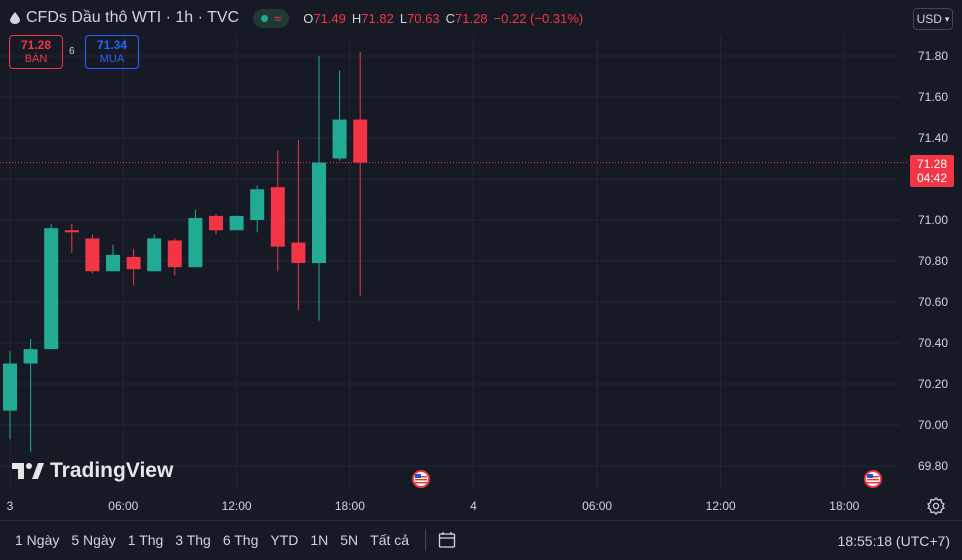 The height and width of the screenshot is (560, 962). What do you see at coordinates (933, 97) in the screenshot?
I see `y-tick-label: 71.60` at bounding box center [933, 97].